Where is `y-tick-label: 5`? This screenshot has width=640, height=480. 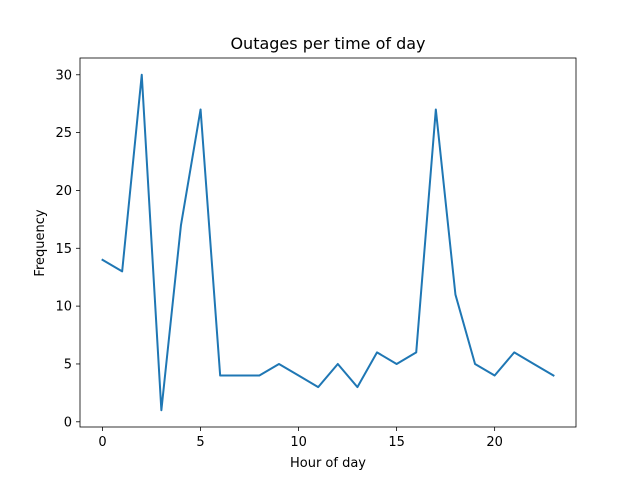 y-tick-label: 5 is located at coordinates (68, 364).